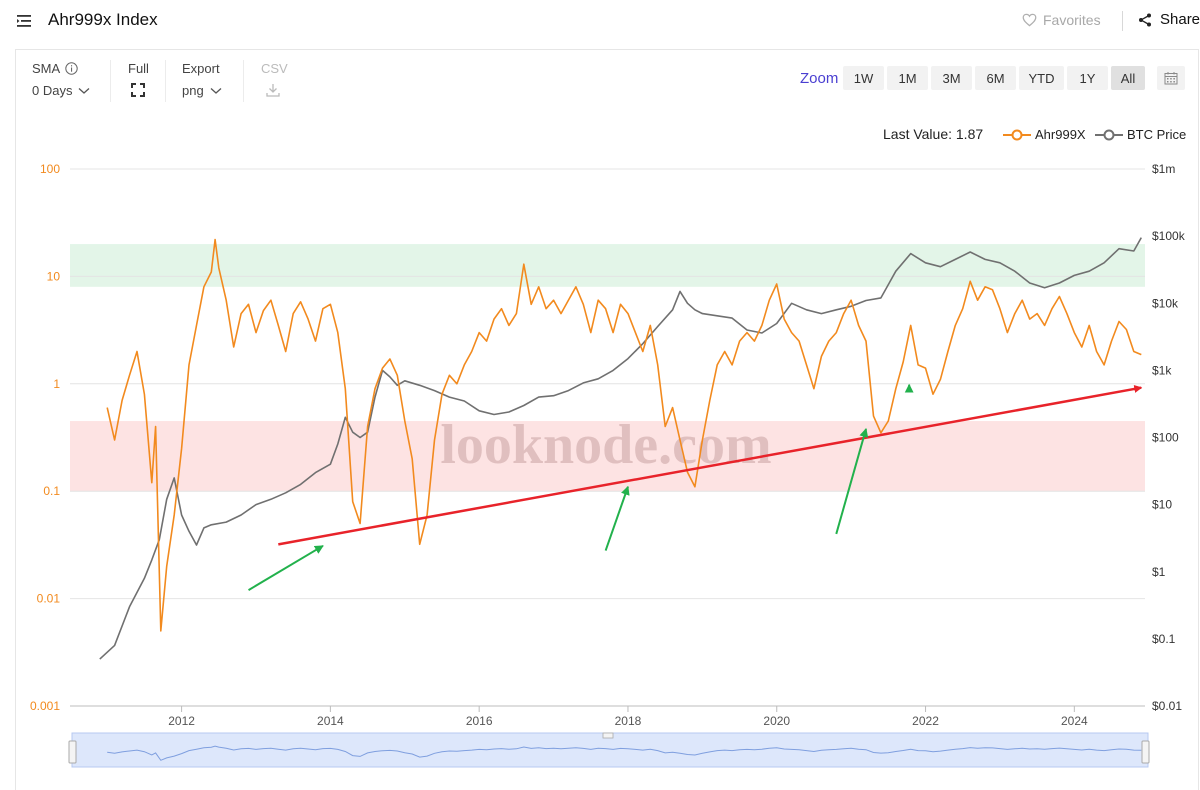 The image size is (1200, 790). I want to click on zoom-1m-button: 1M, so click(907, 78).